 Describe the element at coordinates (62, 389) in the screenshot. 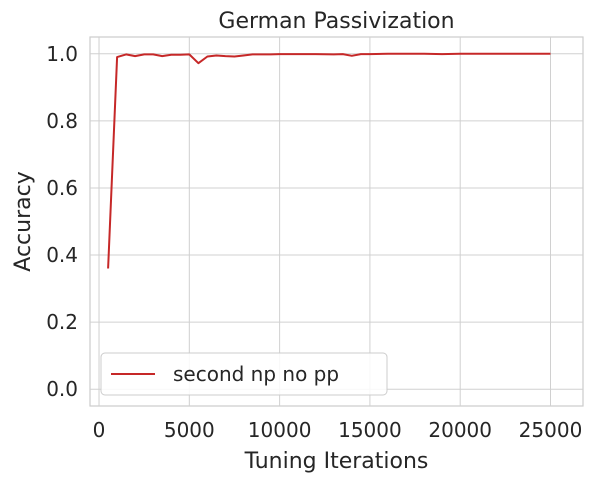

I see `y-tick-label: 0.0` at that location.